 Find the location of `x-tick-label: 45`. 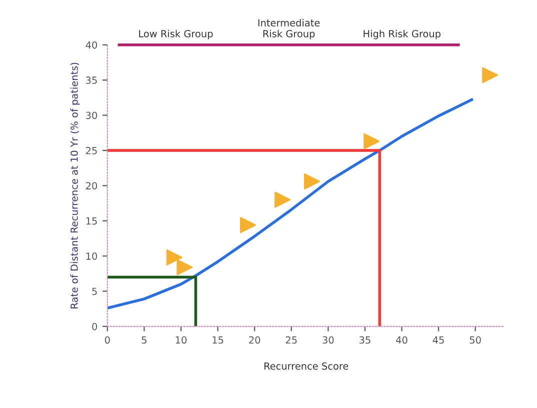

x-tick-label: 45 is located at coordinates (438, 340).